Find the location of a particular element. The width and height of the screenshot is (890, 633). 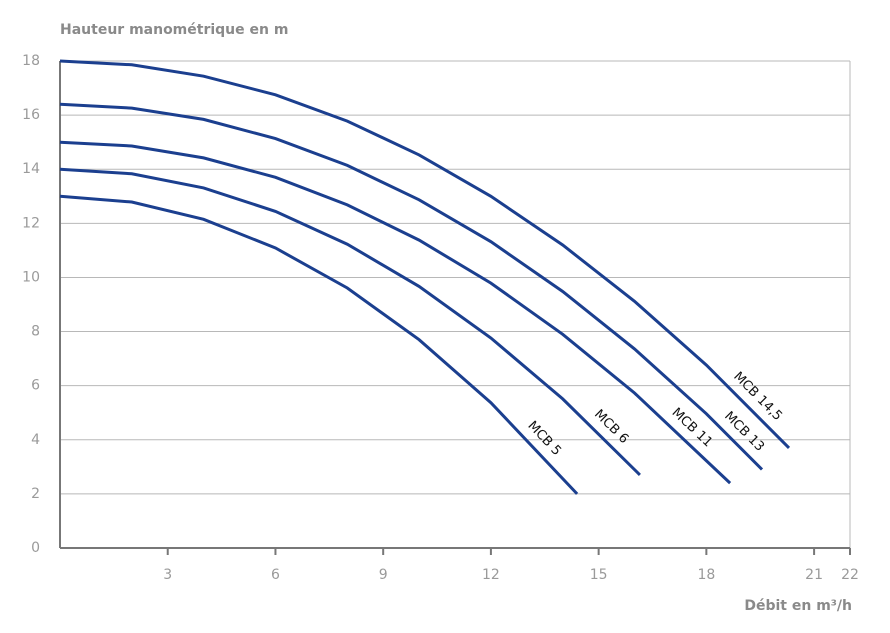

x-tick-label: 3 is located at coordinates (167, 575).